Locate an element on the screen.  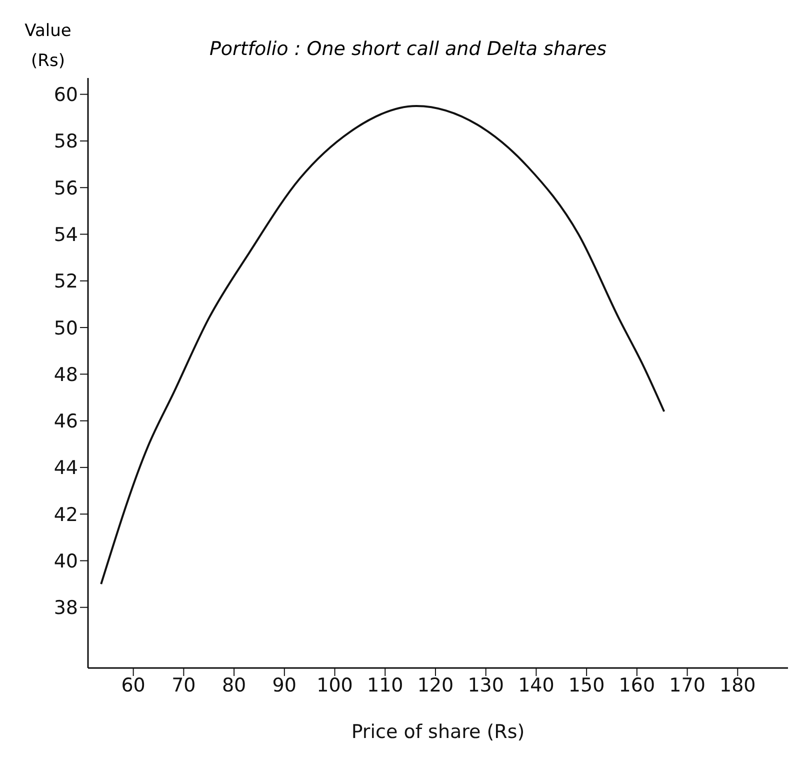
y-tick-label: 42 is located at coordinates (66, 515).